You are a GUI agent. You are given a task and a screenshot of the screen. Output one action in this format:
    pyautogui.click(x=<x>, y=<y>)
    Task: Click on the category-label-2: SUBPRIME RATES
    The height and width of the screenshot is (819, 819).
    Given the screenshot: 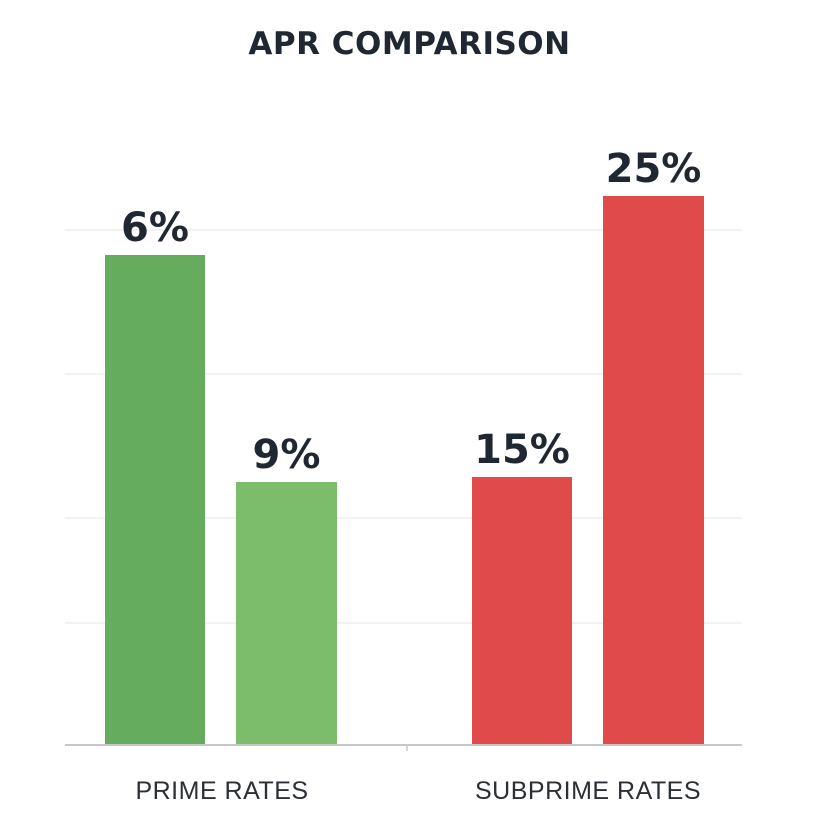 What is the action you would take?
    pyautogui.click(x=588, y=791)
    